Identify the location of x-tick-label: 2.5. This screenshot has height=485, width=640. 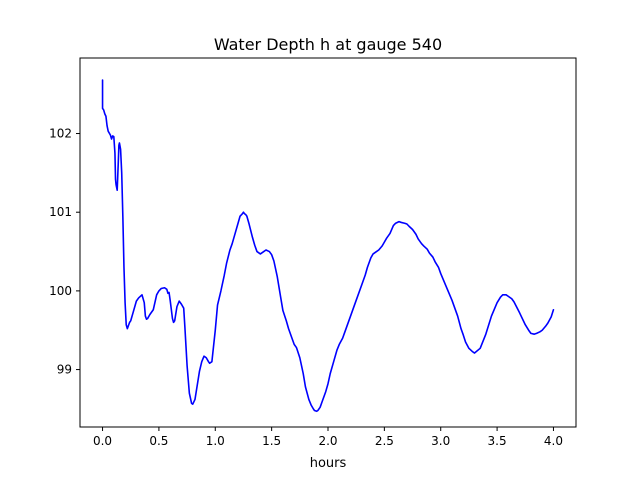
(384, 441).